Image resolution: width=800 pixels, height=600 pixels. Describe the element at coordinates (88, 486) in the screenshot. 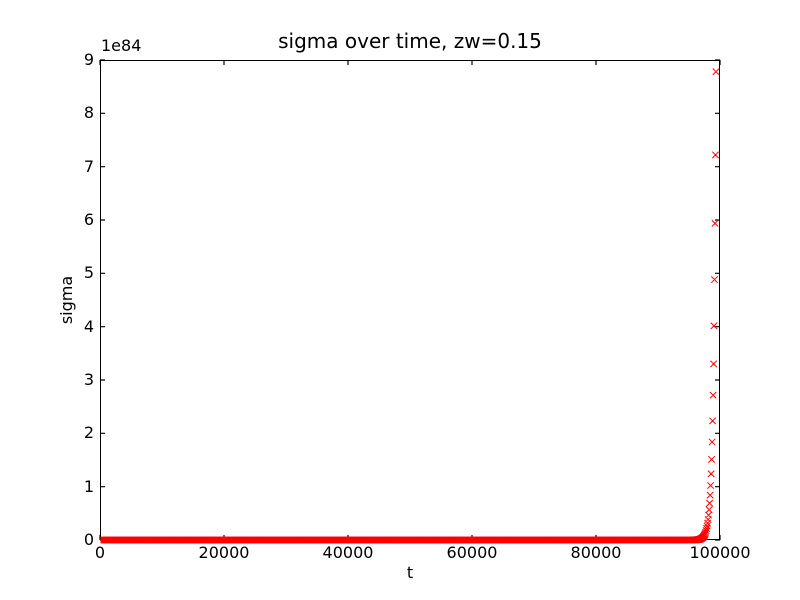

I see `y-tick-label: 1` at that location.